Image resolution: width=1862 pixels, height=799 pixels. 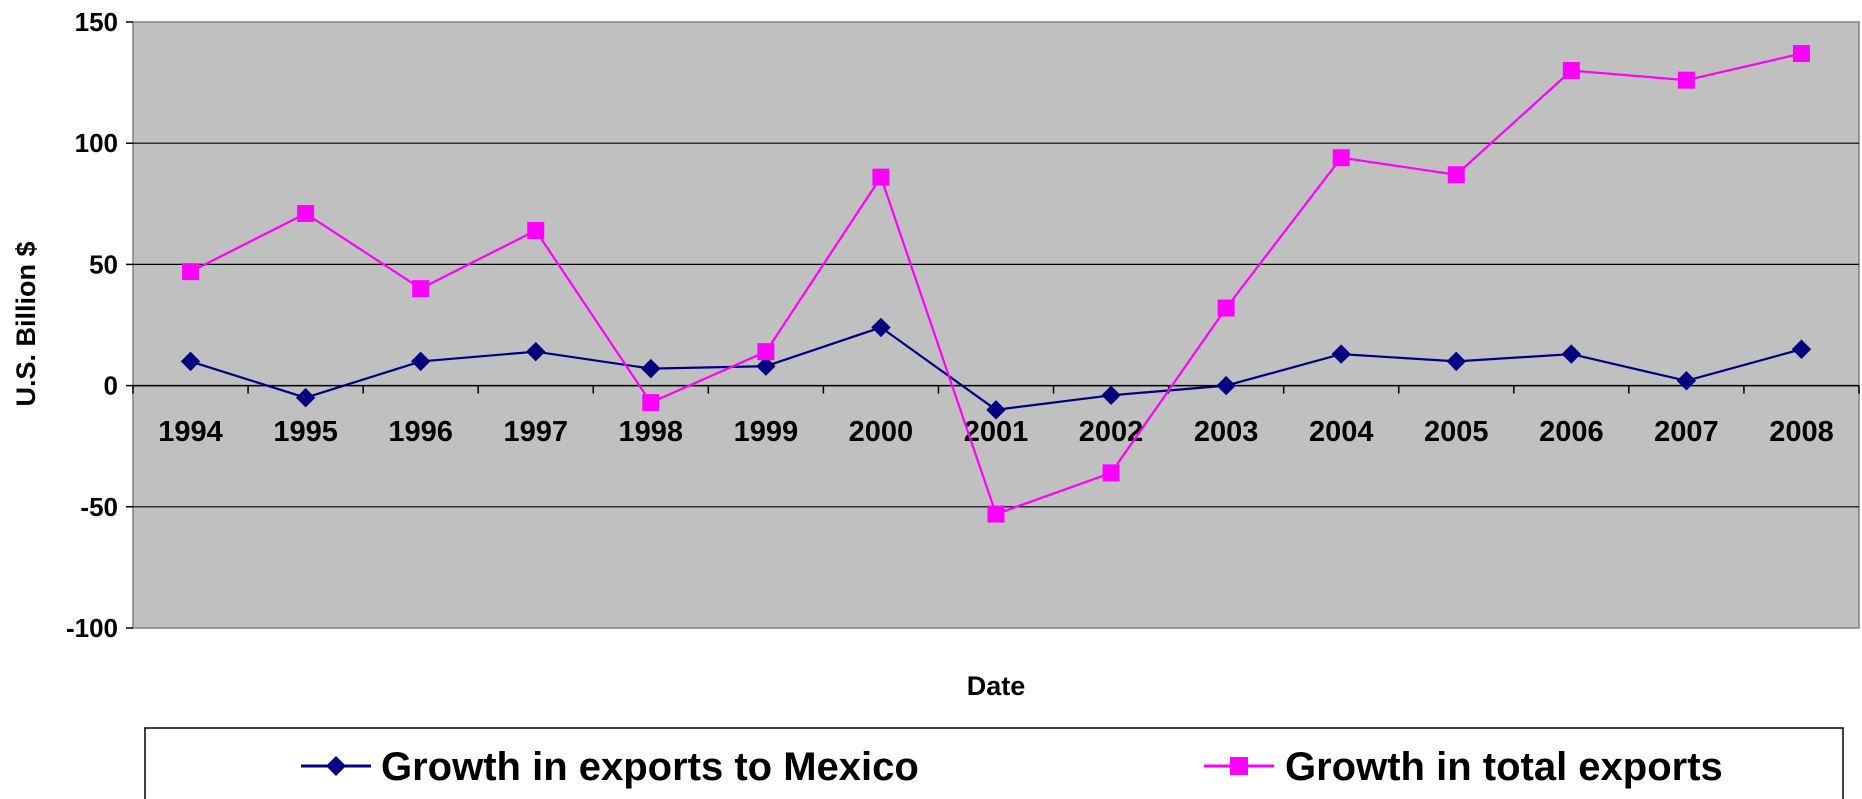 What do you see at coordinates (420, 432) in the screenshot?
I see `x-tick-label: 1996` at bounding box center [420, 432].